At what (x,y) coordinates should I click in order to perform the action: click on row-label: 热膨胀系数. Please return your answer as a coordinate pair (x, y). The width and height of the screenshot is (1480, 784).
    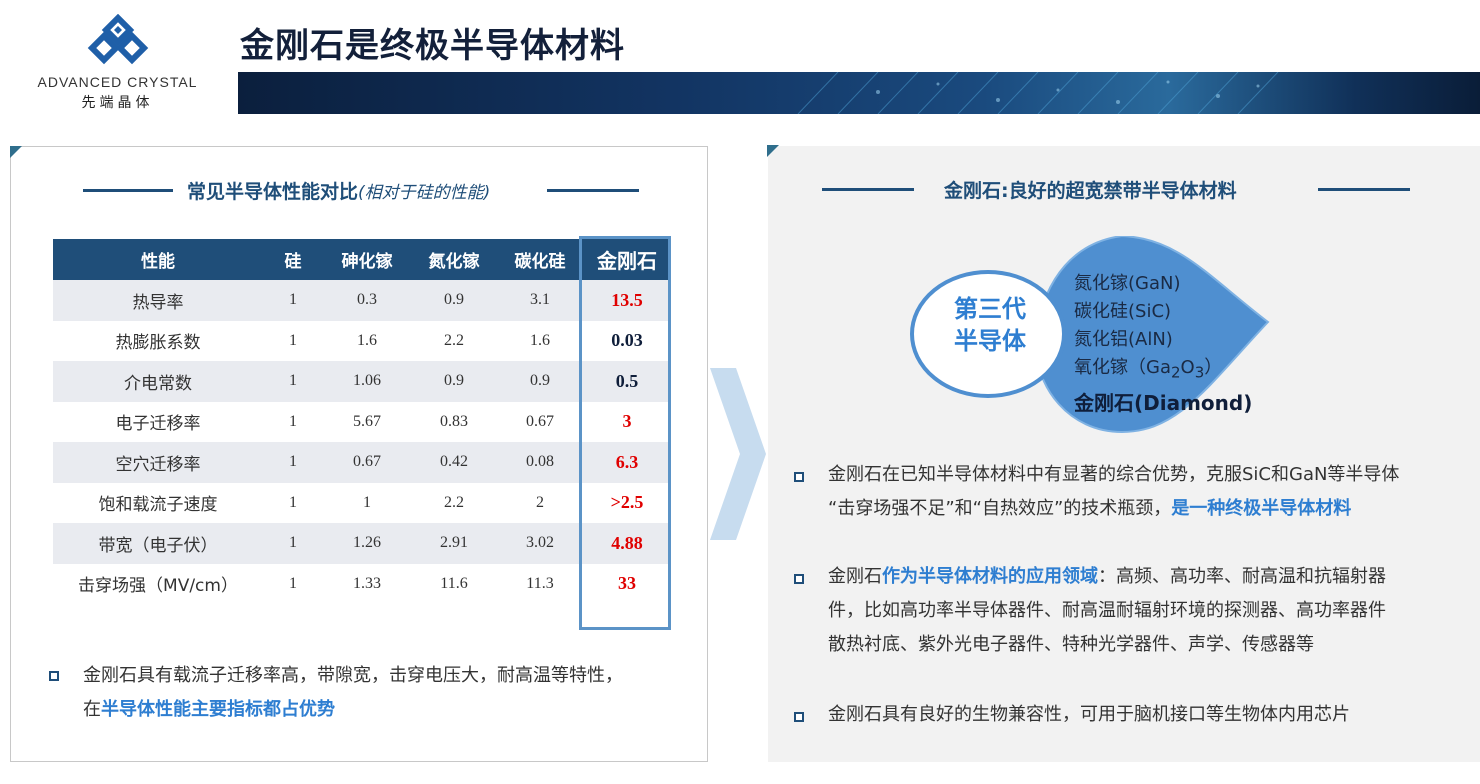
    Looking at the image, I should click on (158, 343).